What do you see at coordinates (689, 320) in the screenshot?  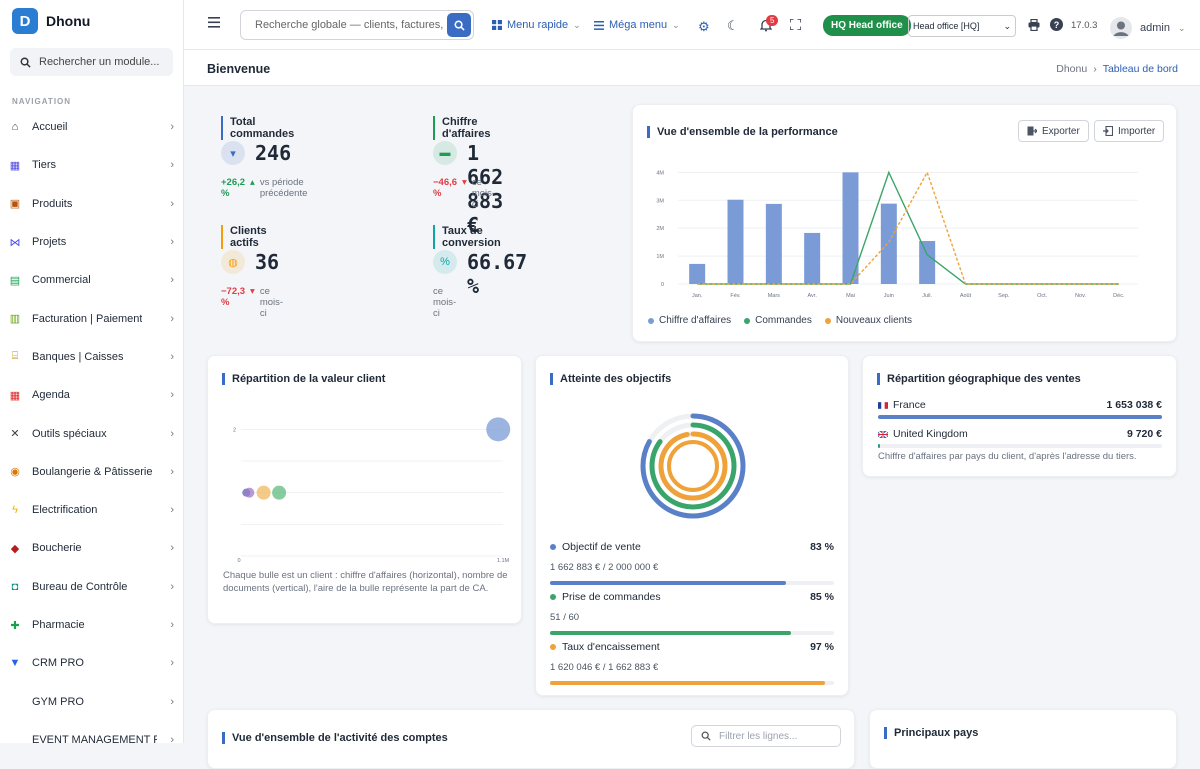 I see `legend-item: Chiffre d'affaires` at bounding box center [689, 320].